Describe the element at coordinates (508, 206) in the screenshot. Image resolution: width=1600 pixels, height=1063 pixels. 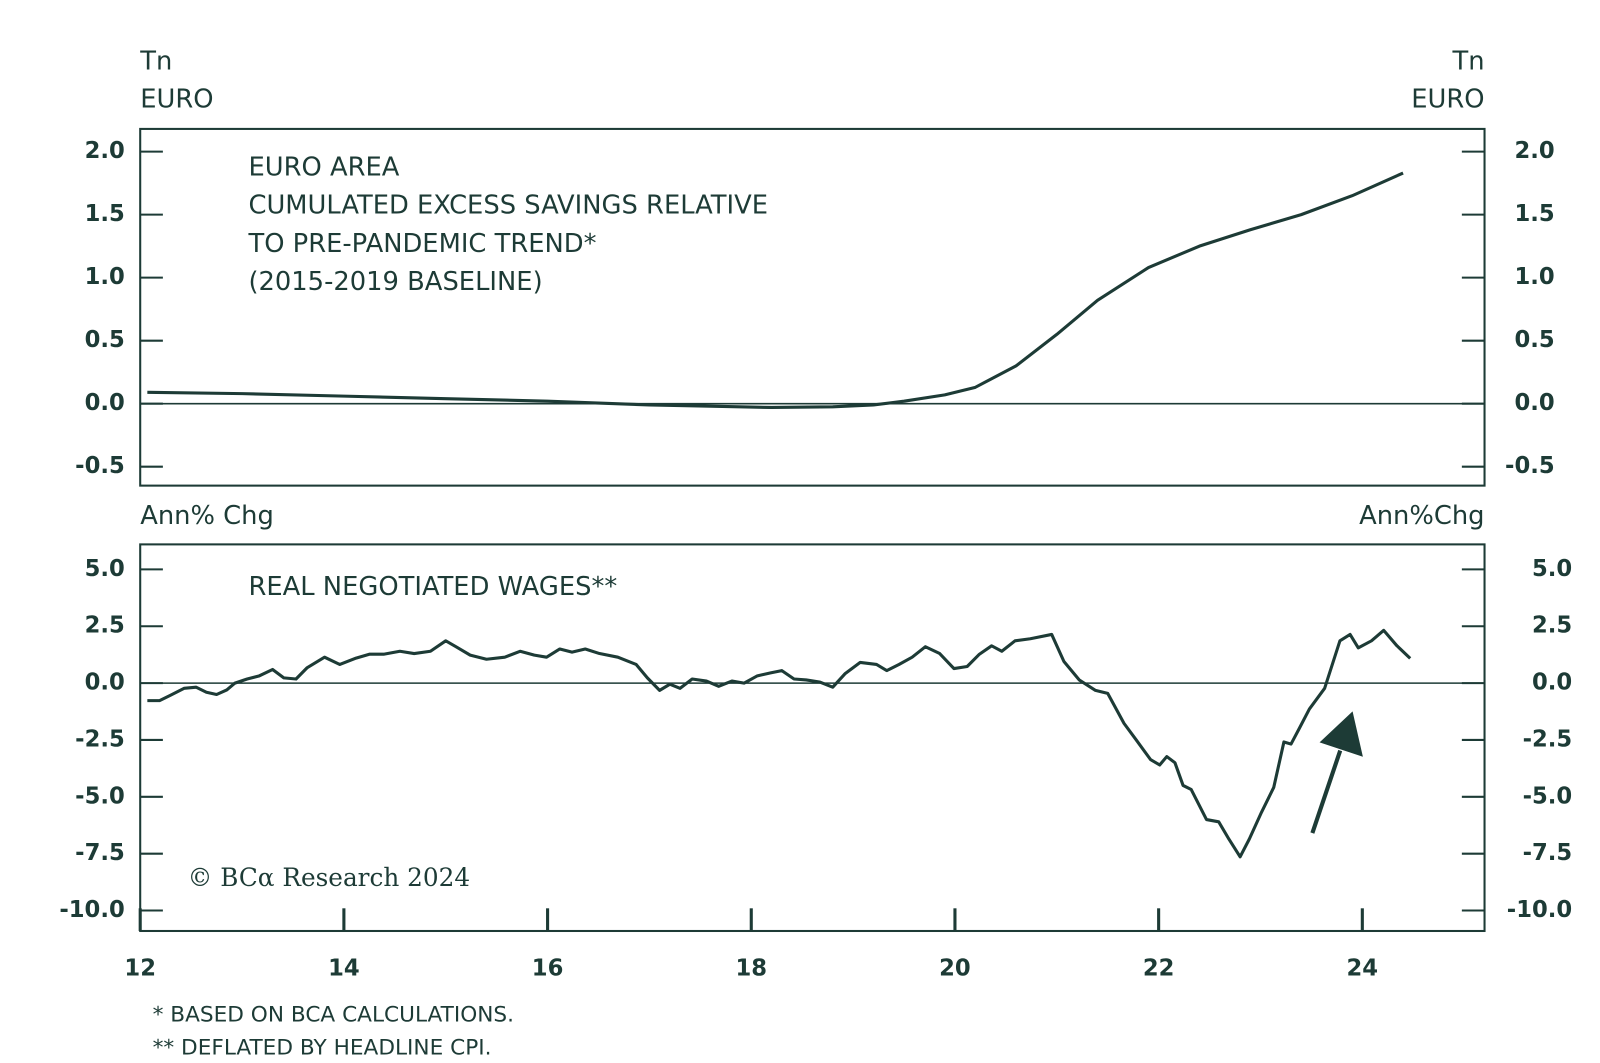
I see `chart-title: CUMULATED EXCESS SAVINGS RELATIVE` at that location.